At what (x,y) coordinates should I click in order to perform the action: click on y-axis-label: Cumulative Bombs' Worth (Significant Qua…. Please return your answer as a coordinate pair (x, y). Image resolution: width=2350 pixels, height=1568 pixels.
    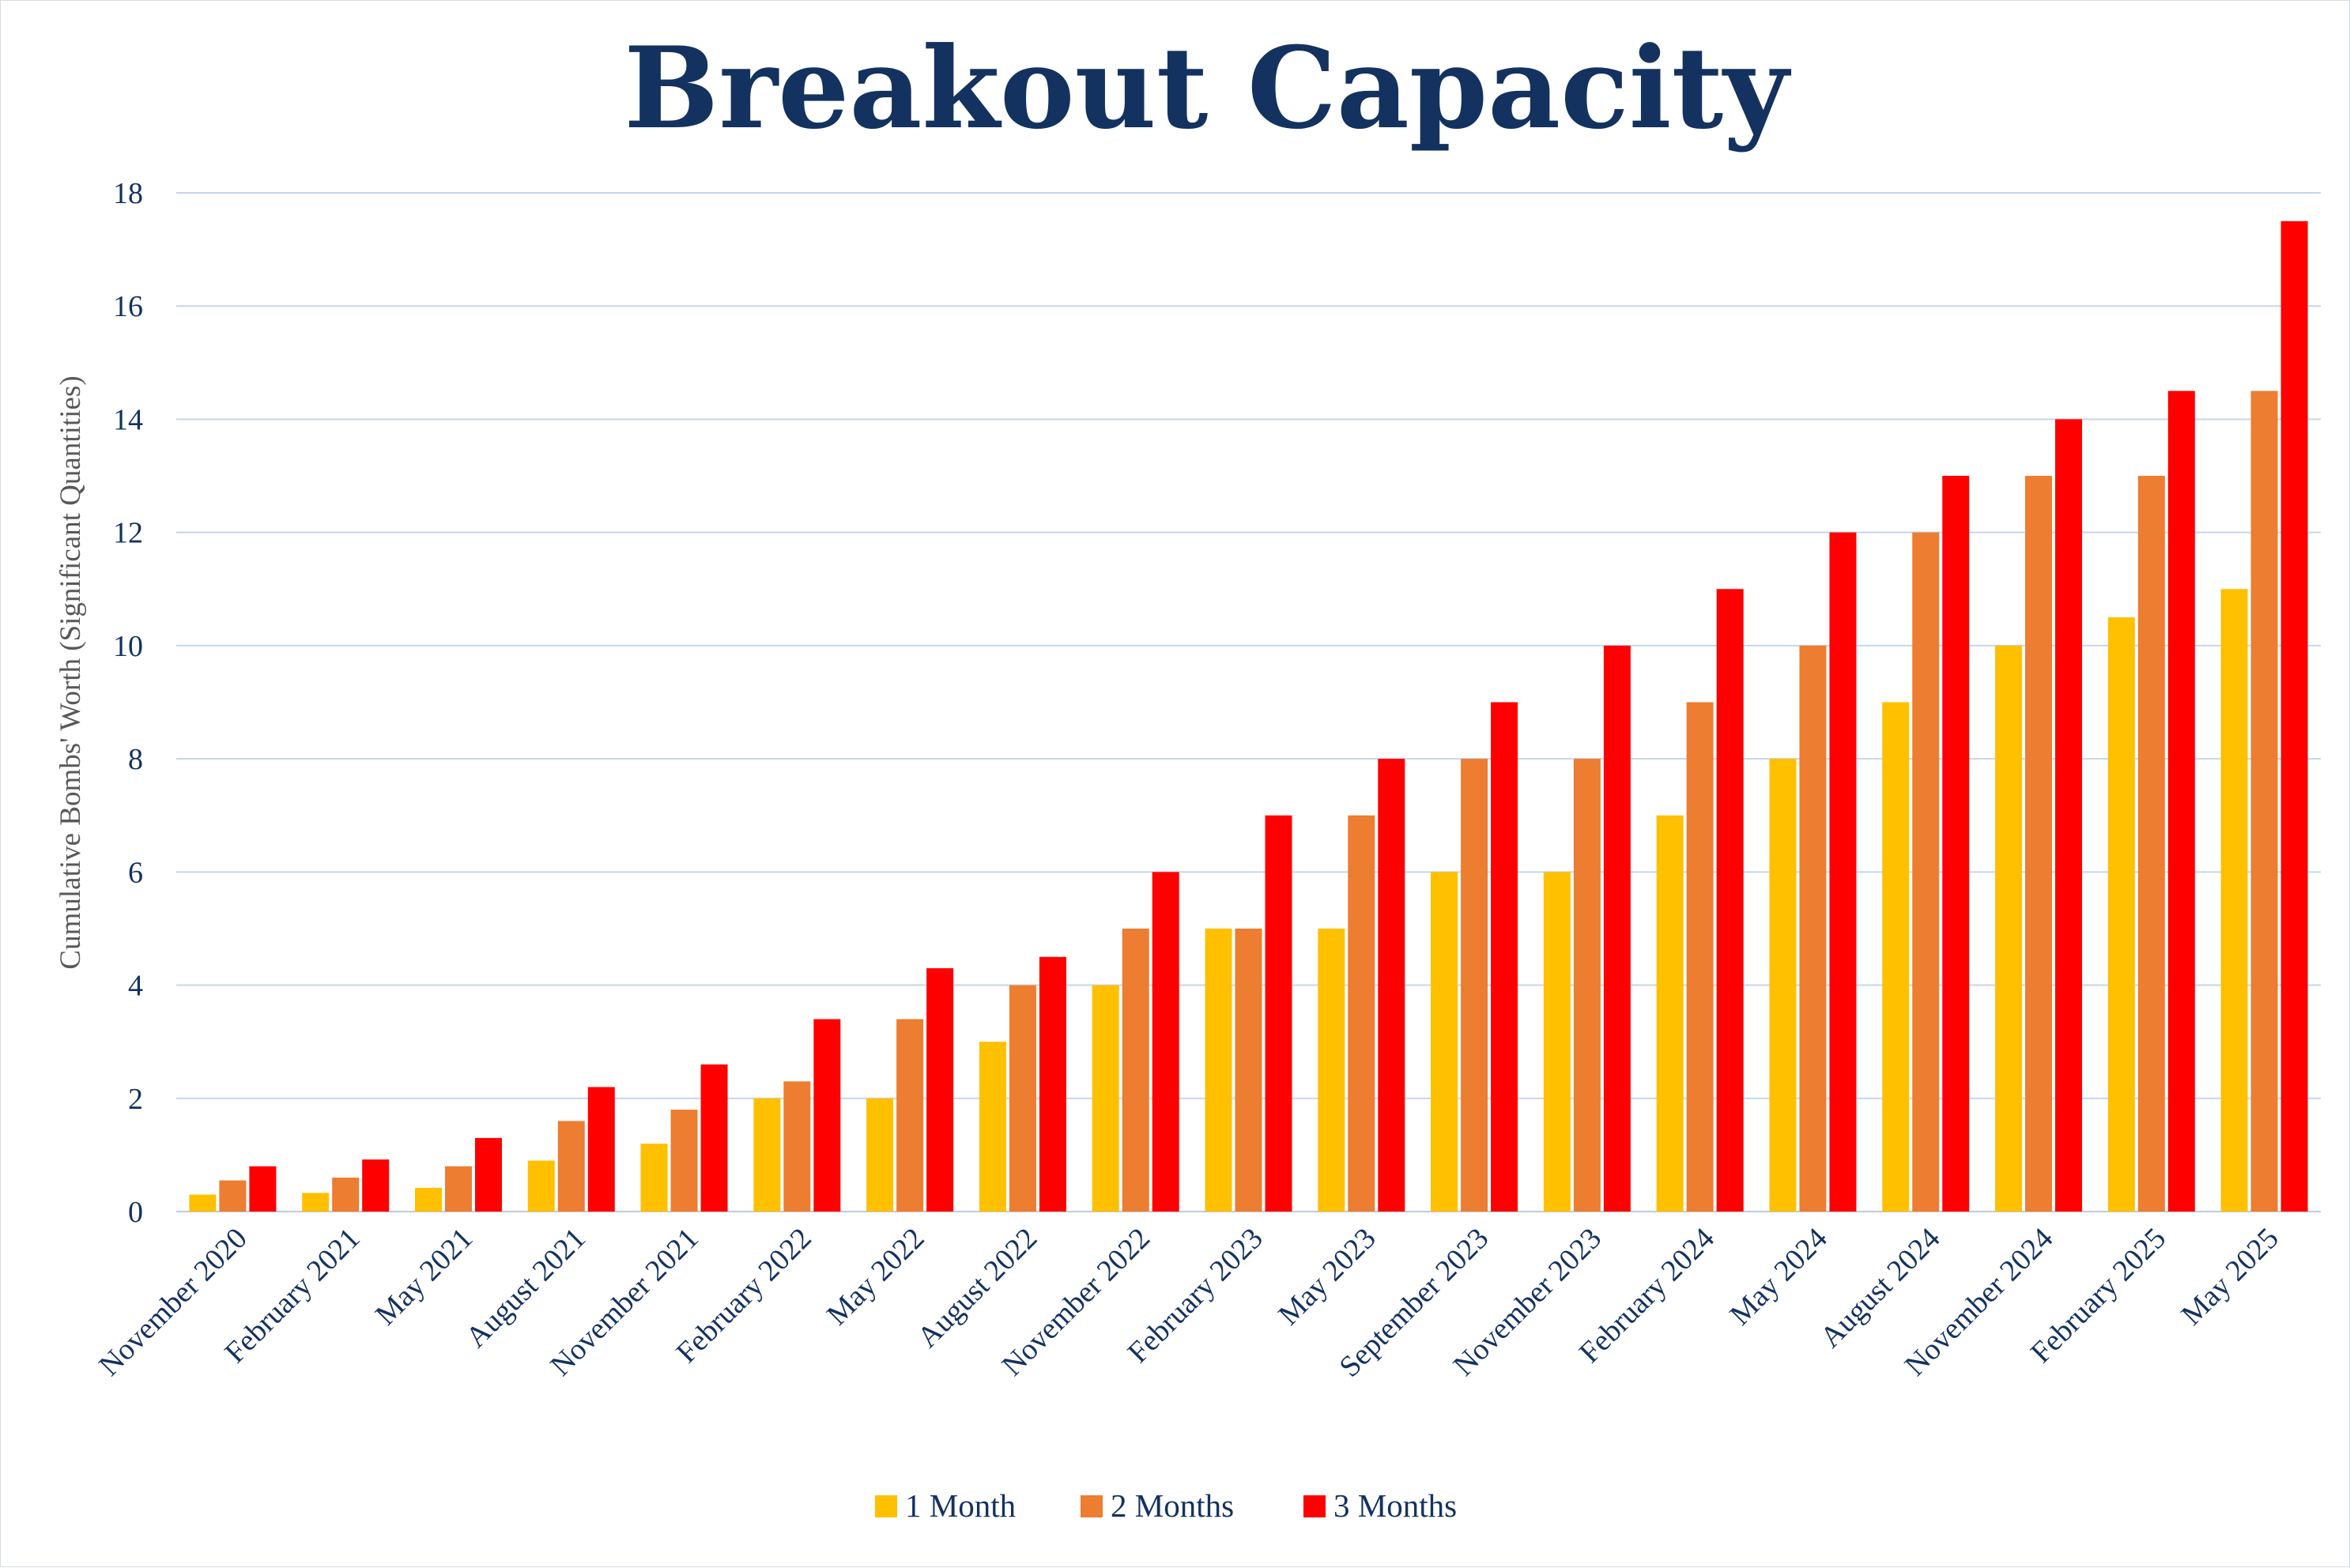
    Looking at the image, I should click on (71, 672).